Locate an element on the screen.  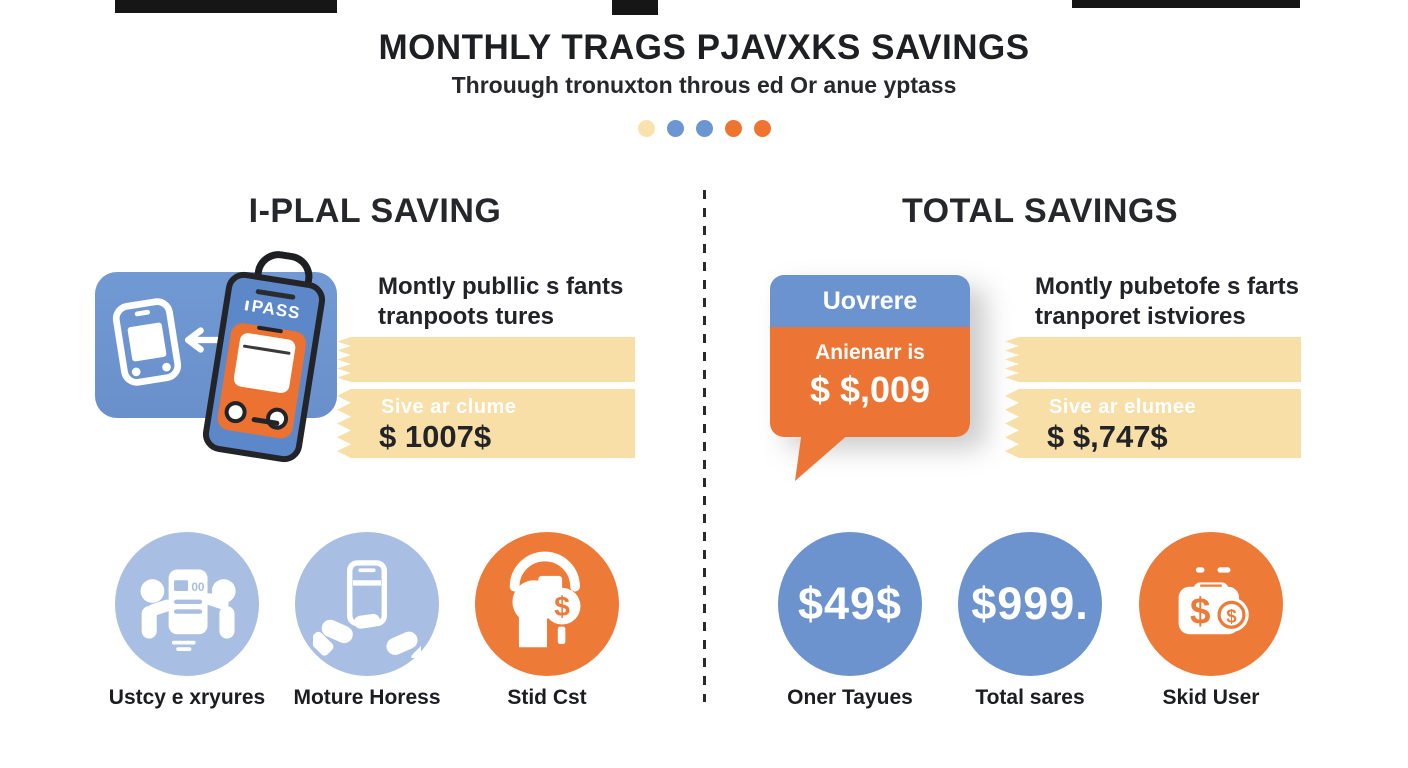
right-column-heading: TOTAL SAVINGS is located at coordinates (1039, 211).